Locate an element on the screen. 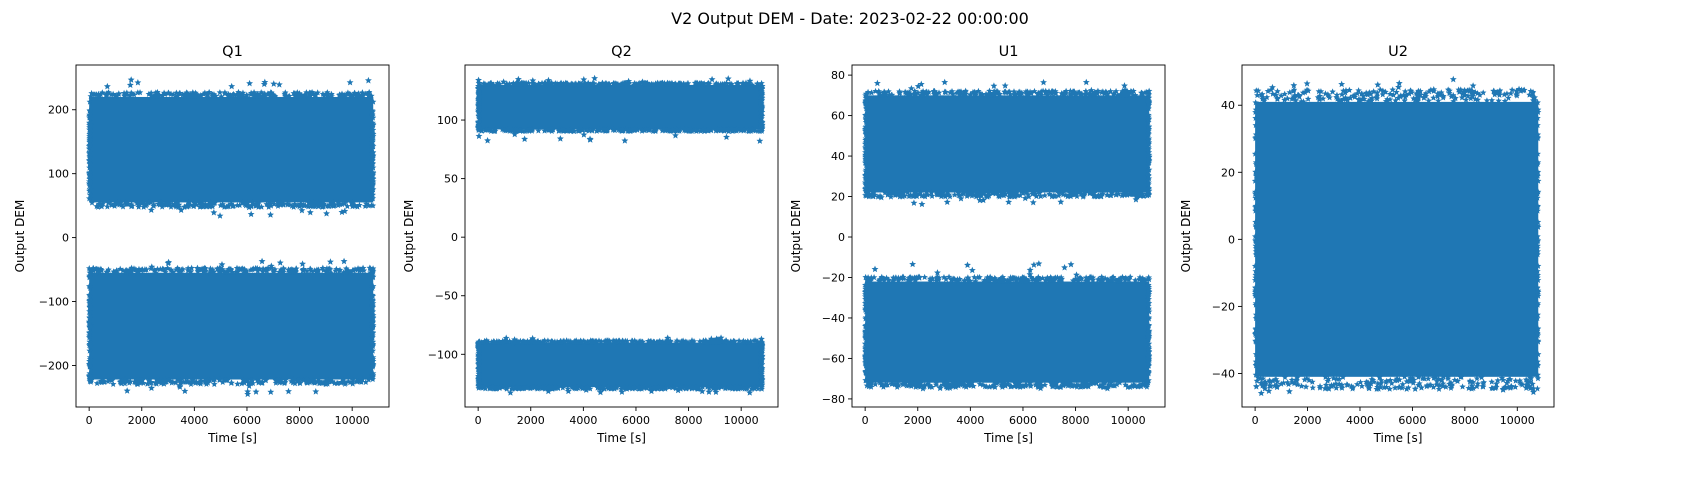 The image size is (1700, 500). panel-title: Q2 is located at coordinates (621, 52).